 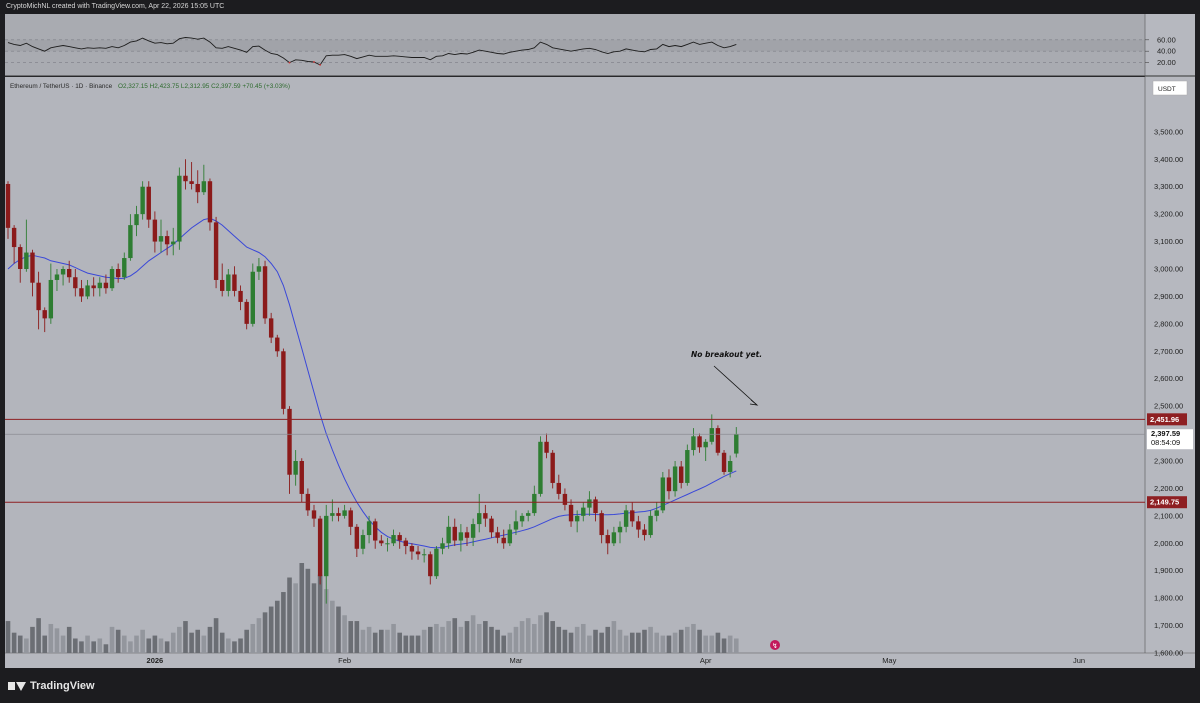 I want to click on annotation-text: No breakout yet., so click(x=726, y=354).